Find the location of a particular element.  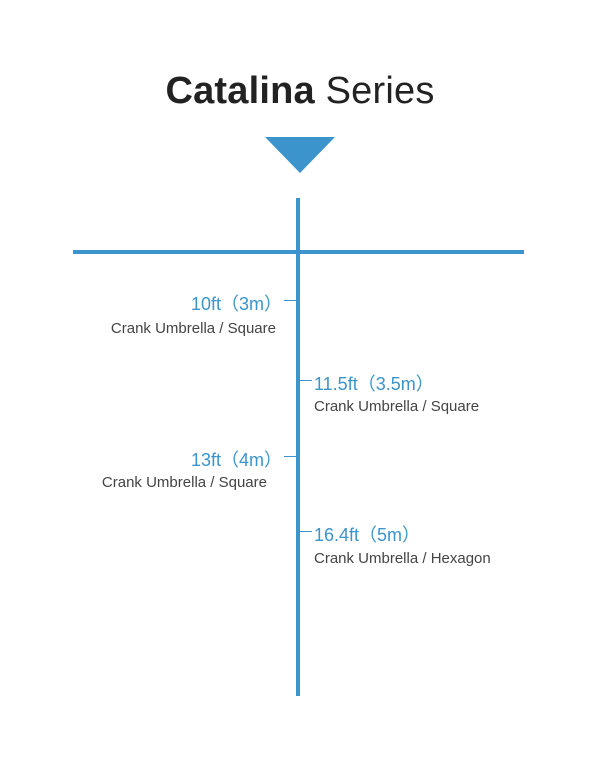

title-series-name: Catalina is located at coordinates (240, 91).